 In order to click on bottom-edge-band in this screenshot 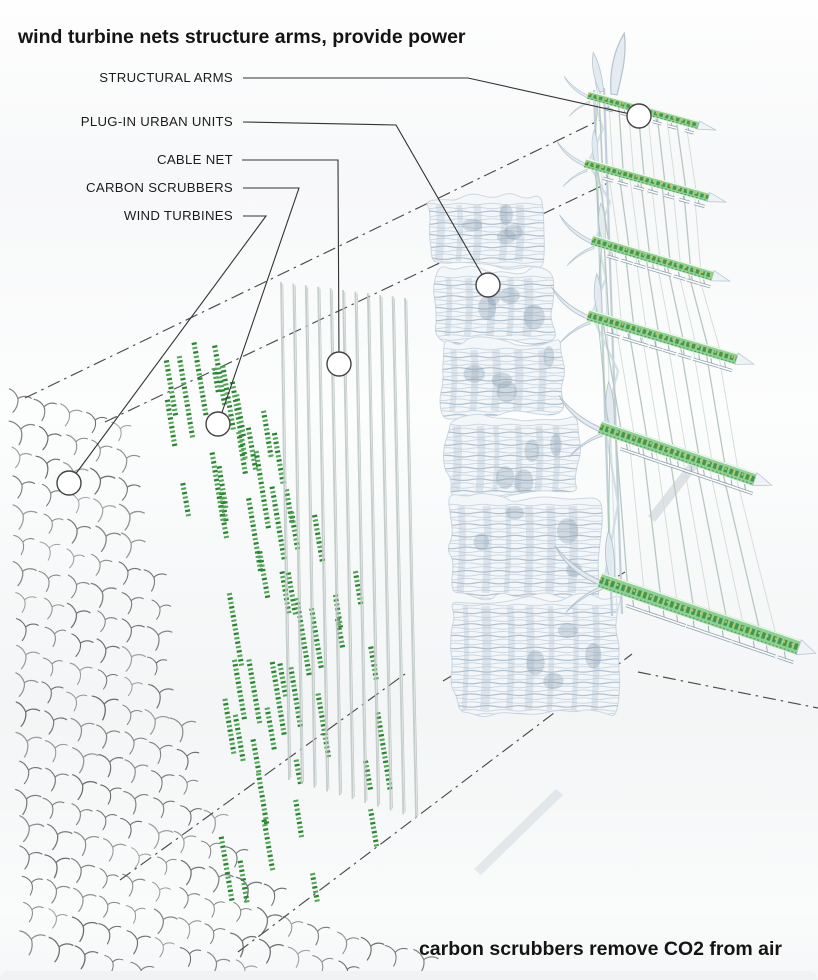, I will do `click(409, 975)`.